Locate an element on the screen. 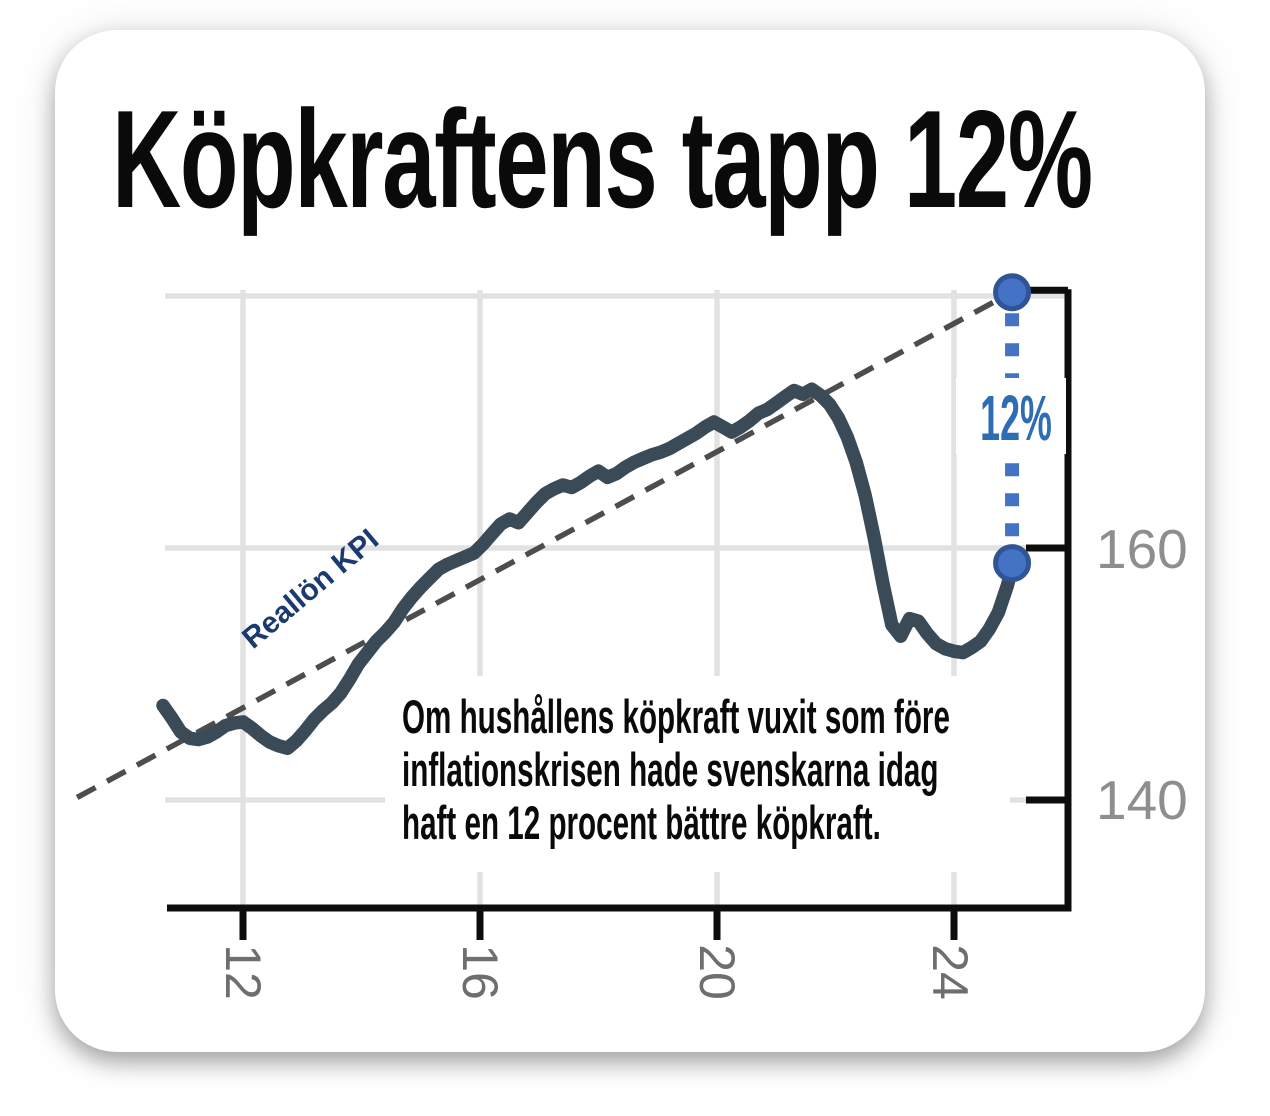  pct-label-background-box is located at coordinates (1011, 416).